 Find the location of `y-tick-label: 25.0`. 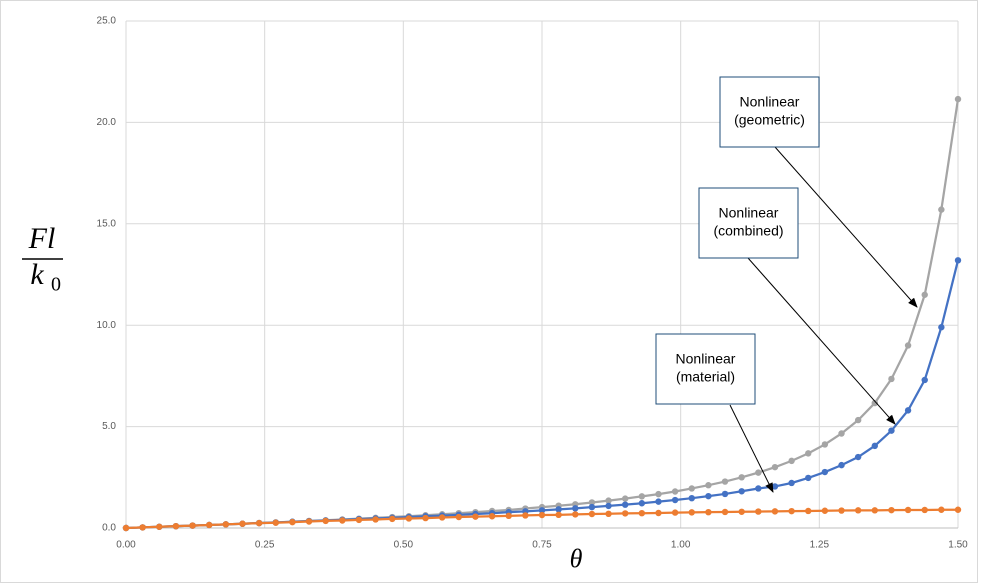

y-tick-label: 25.0 is located at coordinates (107, 21).